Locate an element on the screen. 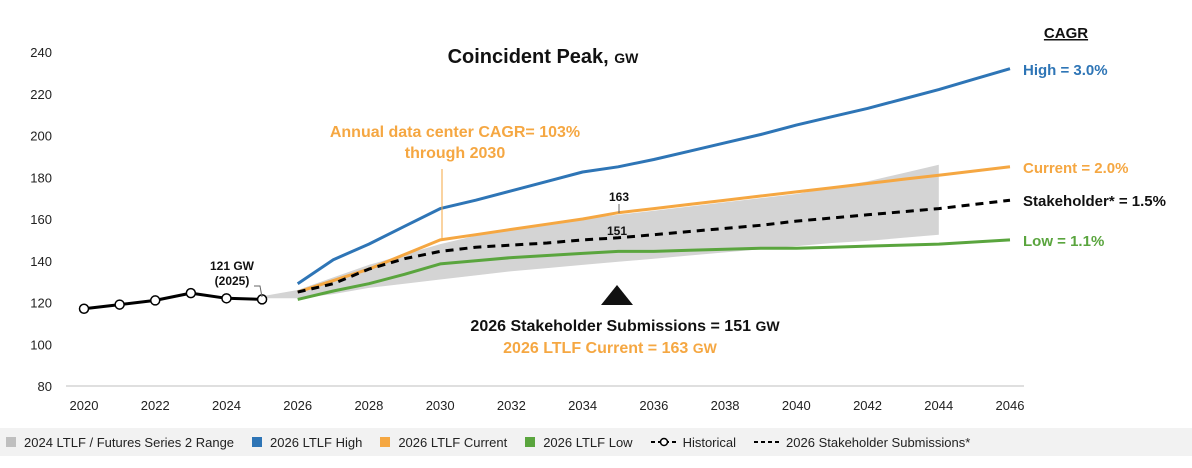 The width and height of the screenshot is (1192, 468). legend-low: 2026 LTLF Low is located at coordinates (579, 442).